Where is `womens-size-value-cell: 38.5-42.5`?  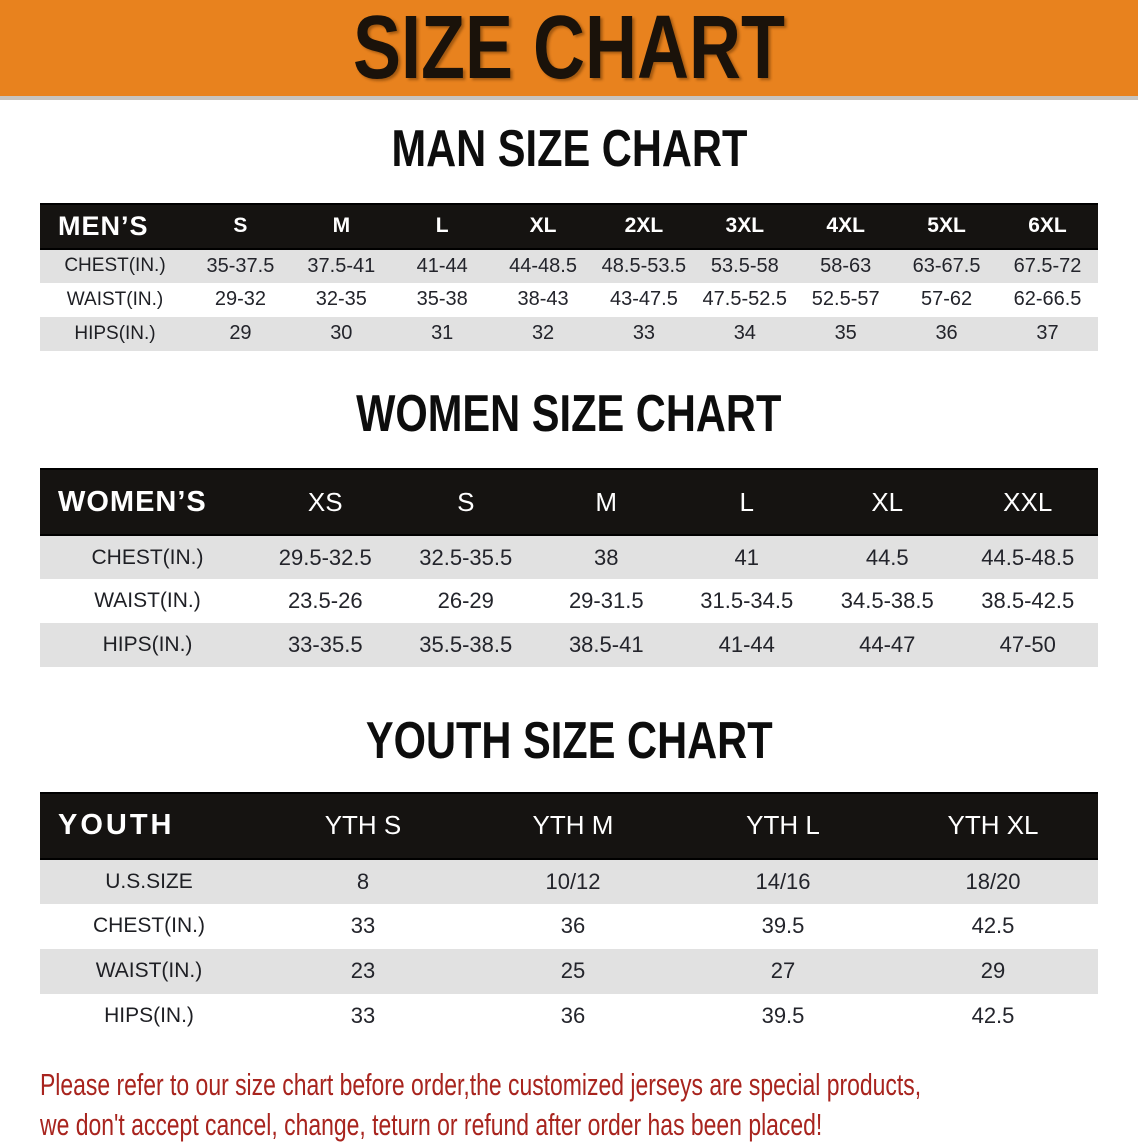
womens-size-value-cell: 38.5-42.5 is located at coordinates (1027, 601).